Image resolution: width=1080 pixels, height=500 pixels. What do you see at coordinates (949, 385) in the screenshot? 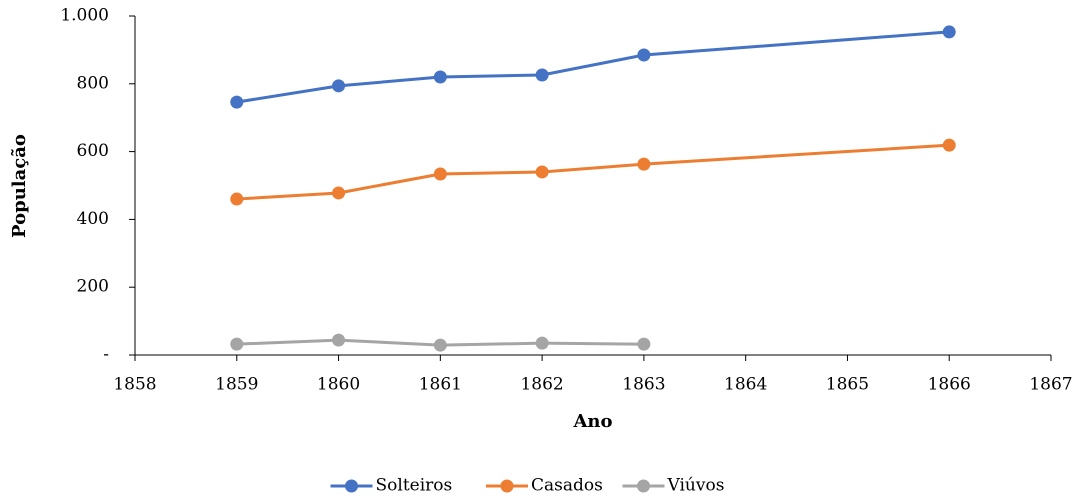
I see `x-tick-label: 1866` at bounding box center [949, 385].